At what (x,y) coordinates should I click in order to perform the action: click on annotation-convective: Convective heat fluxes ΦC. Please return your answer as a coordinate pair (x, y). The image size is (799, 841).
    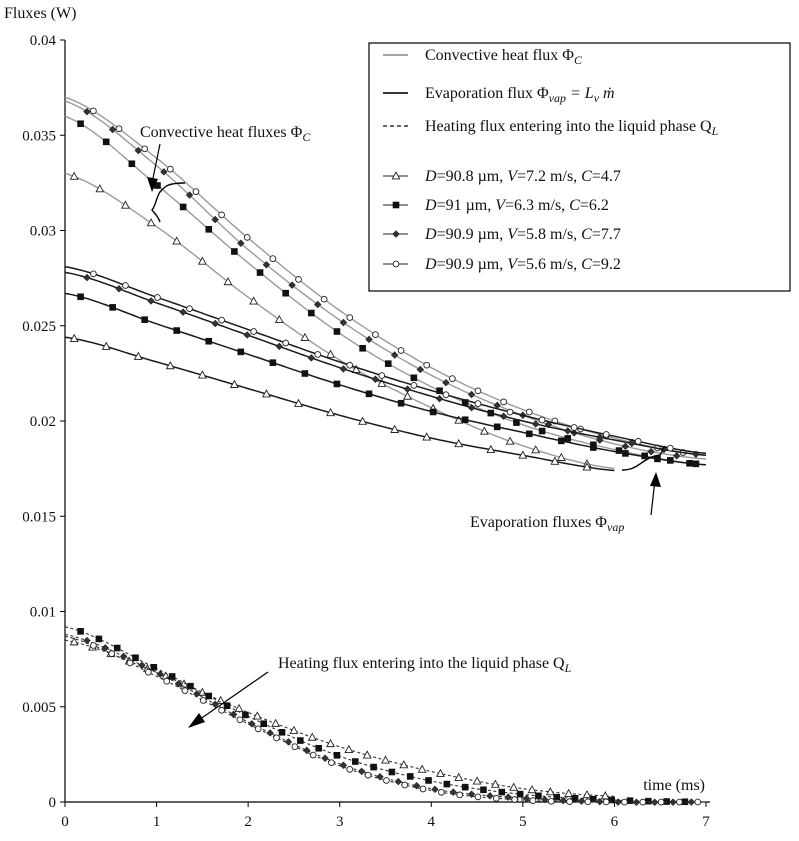
    Looking at the image, I should click on (225, 134).